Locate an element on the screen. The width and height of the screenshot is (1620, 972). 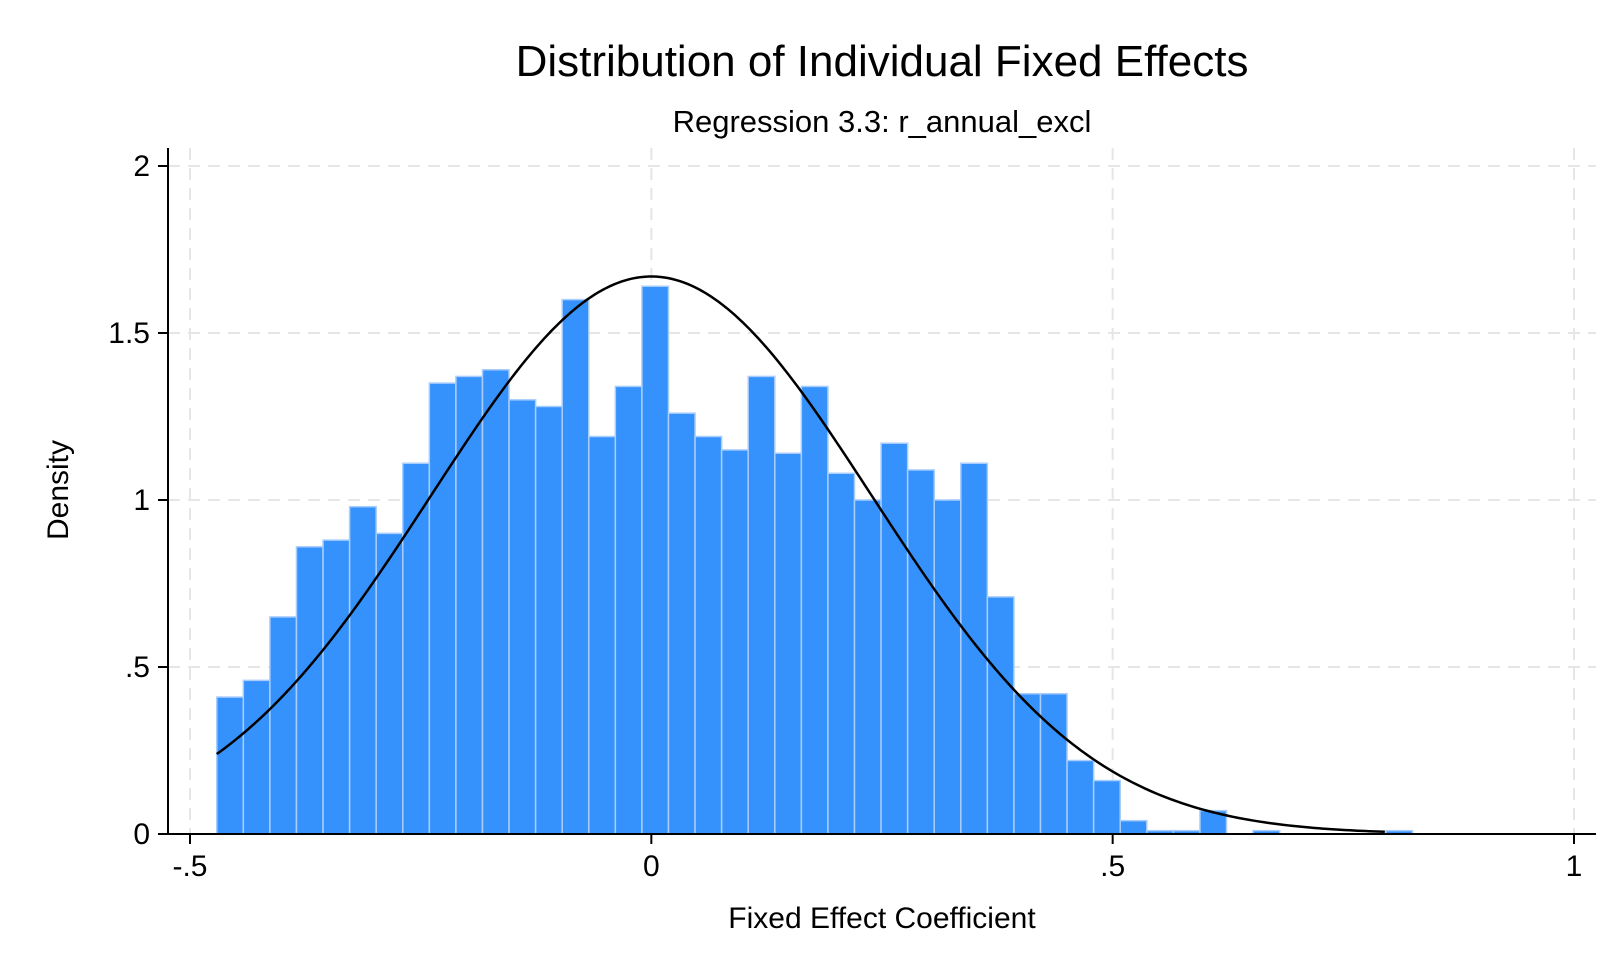
y-tick-label: 1.5 is located at coordinates (129, 333).